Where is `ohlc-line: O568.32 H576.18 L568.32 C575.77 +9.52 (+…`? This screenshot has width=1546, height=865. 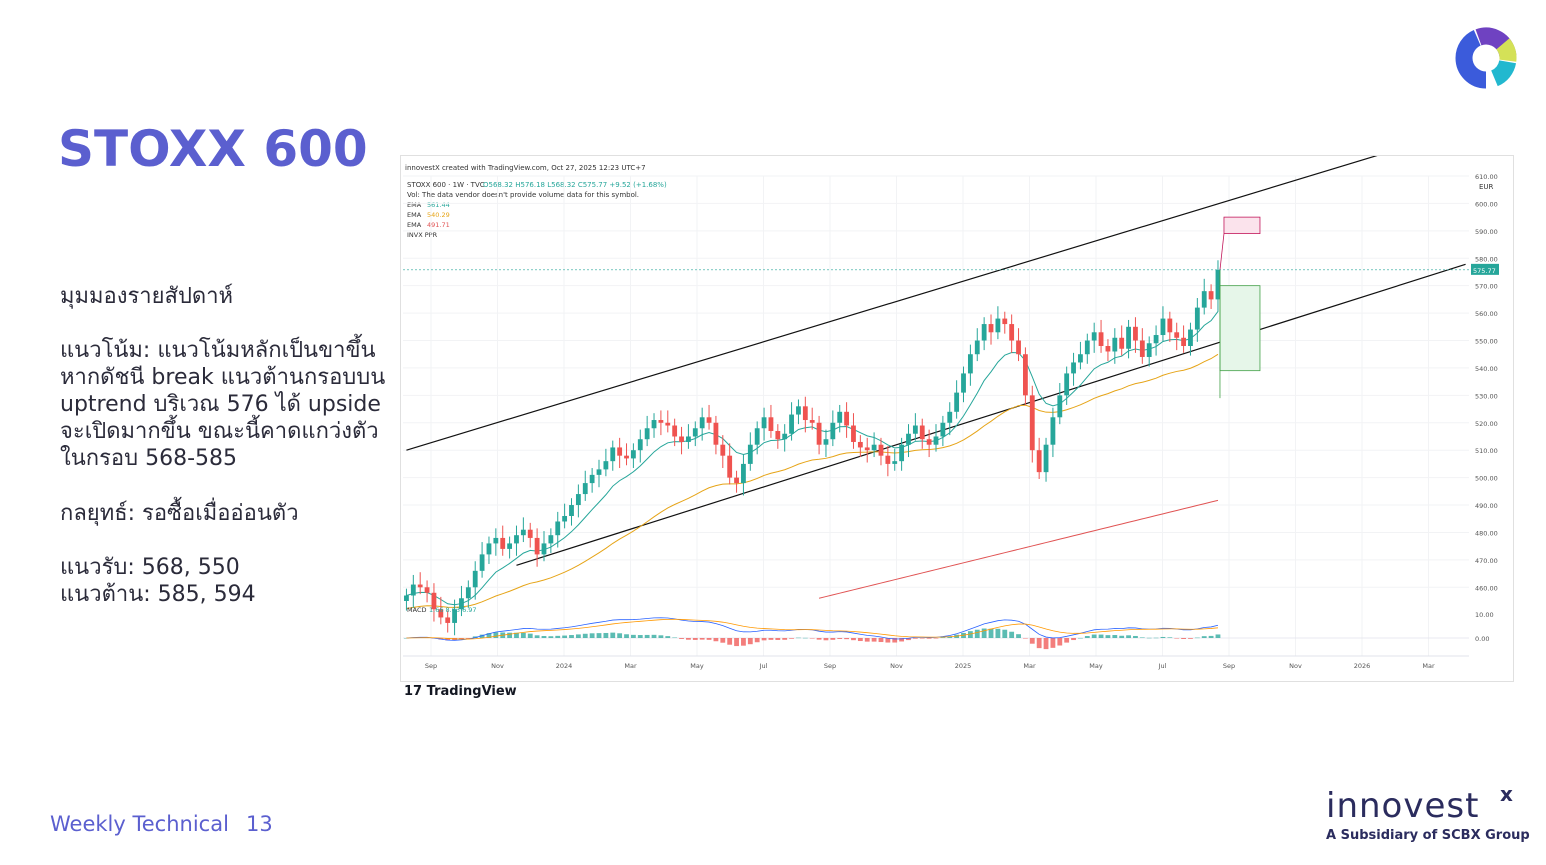 ohlc-line: O568.32 H576.18 L568.32 C575.77 +9.52 (+… is located at coordinates (575, 185).